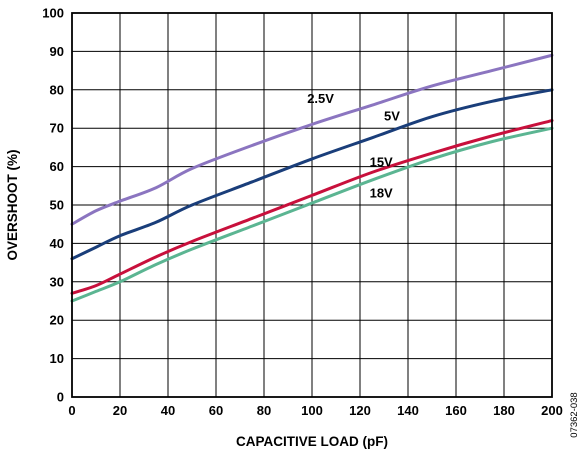  I want to click on y-axis-title: OVERSHOOT (%), so click(12, 204).